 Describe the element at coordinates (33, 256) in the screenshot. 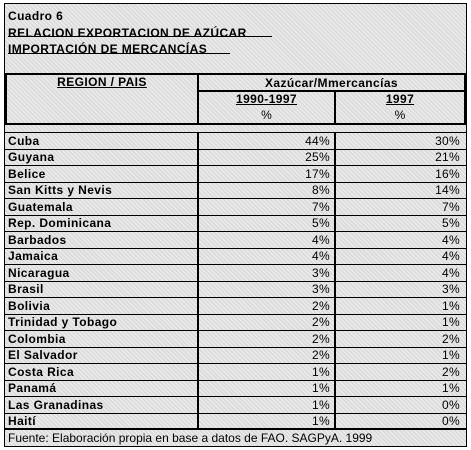

I see `country: Jamaica` at that location.